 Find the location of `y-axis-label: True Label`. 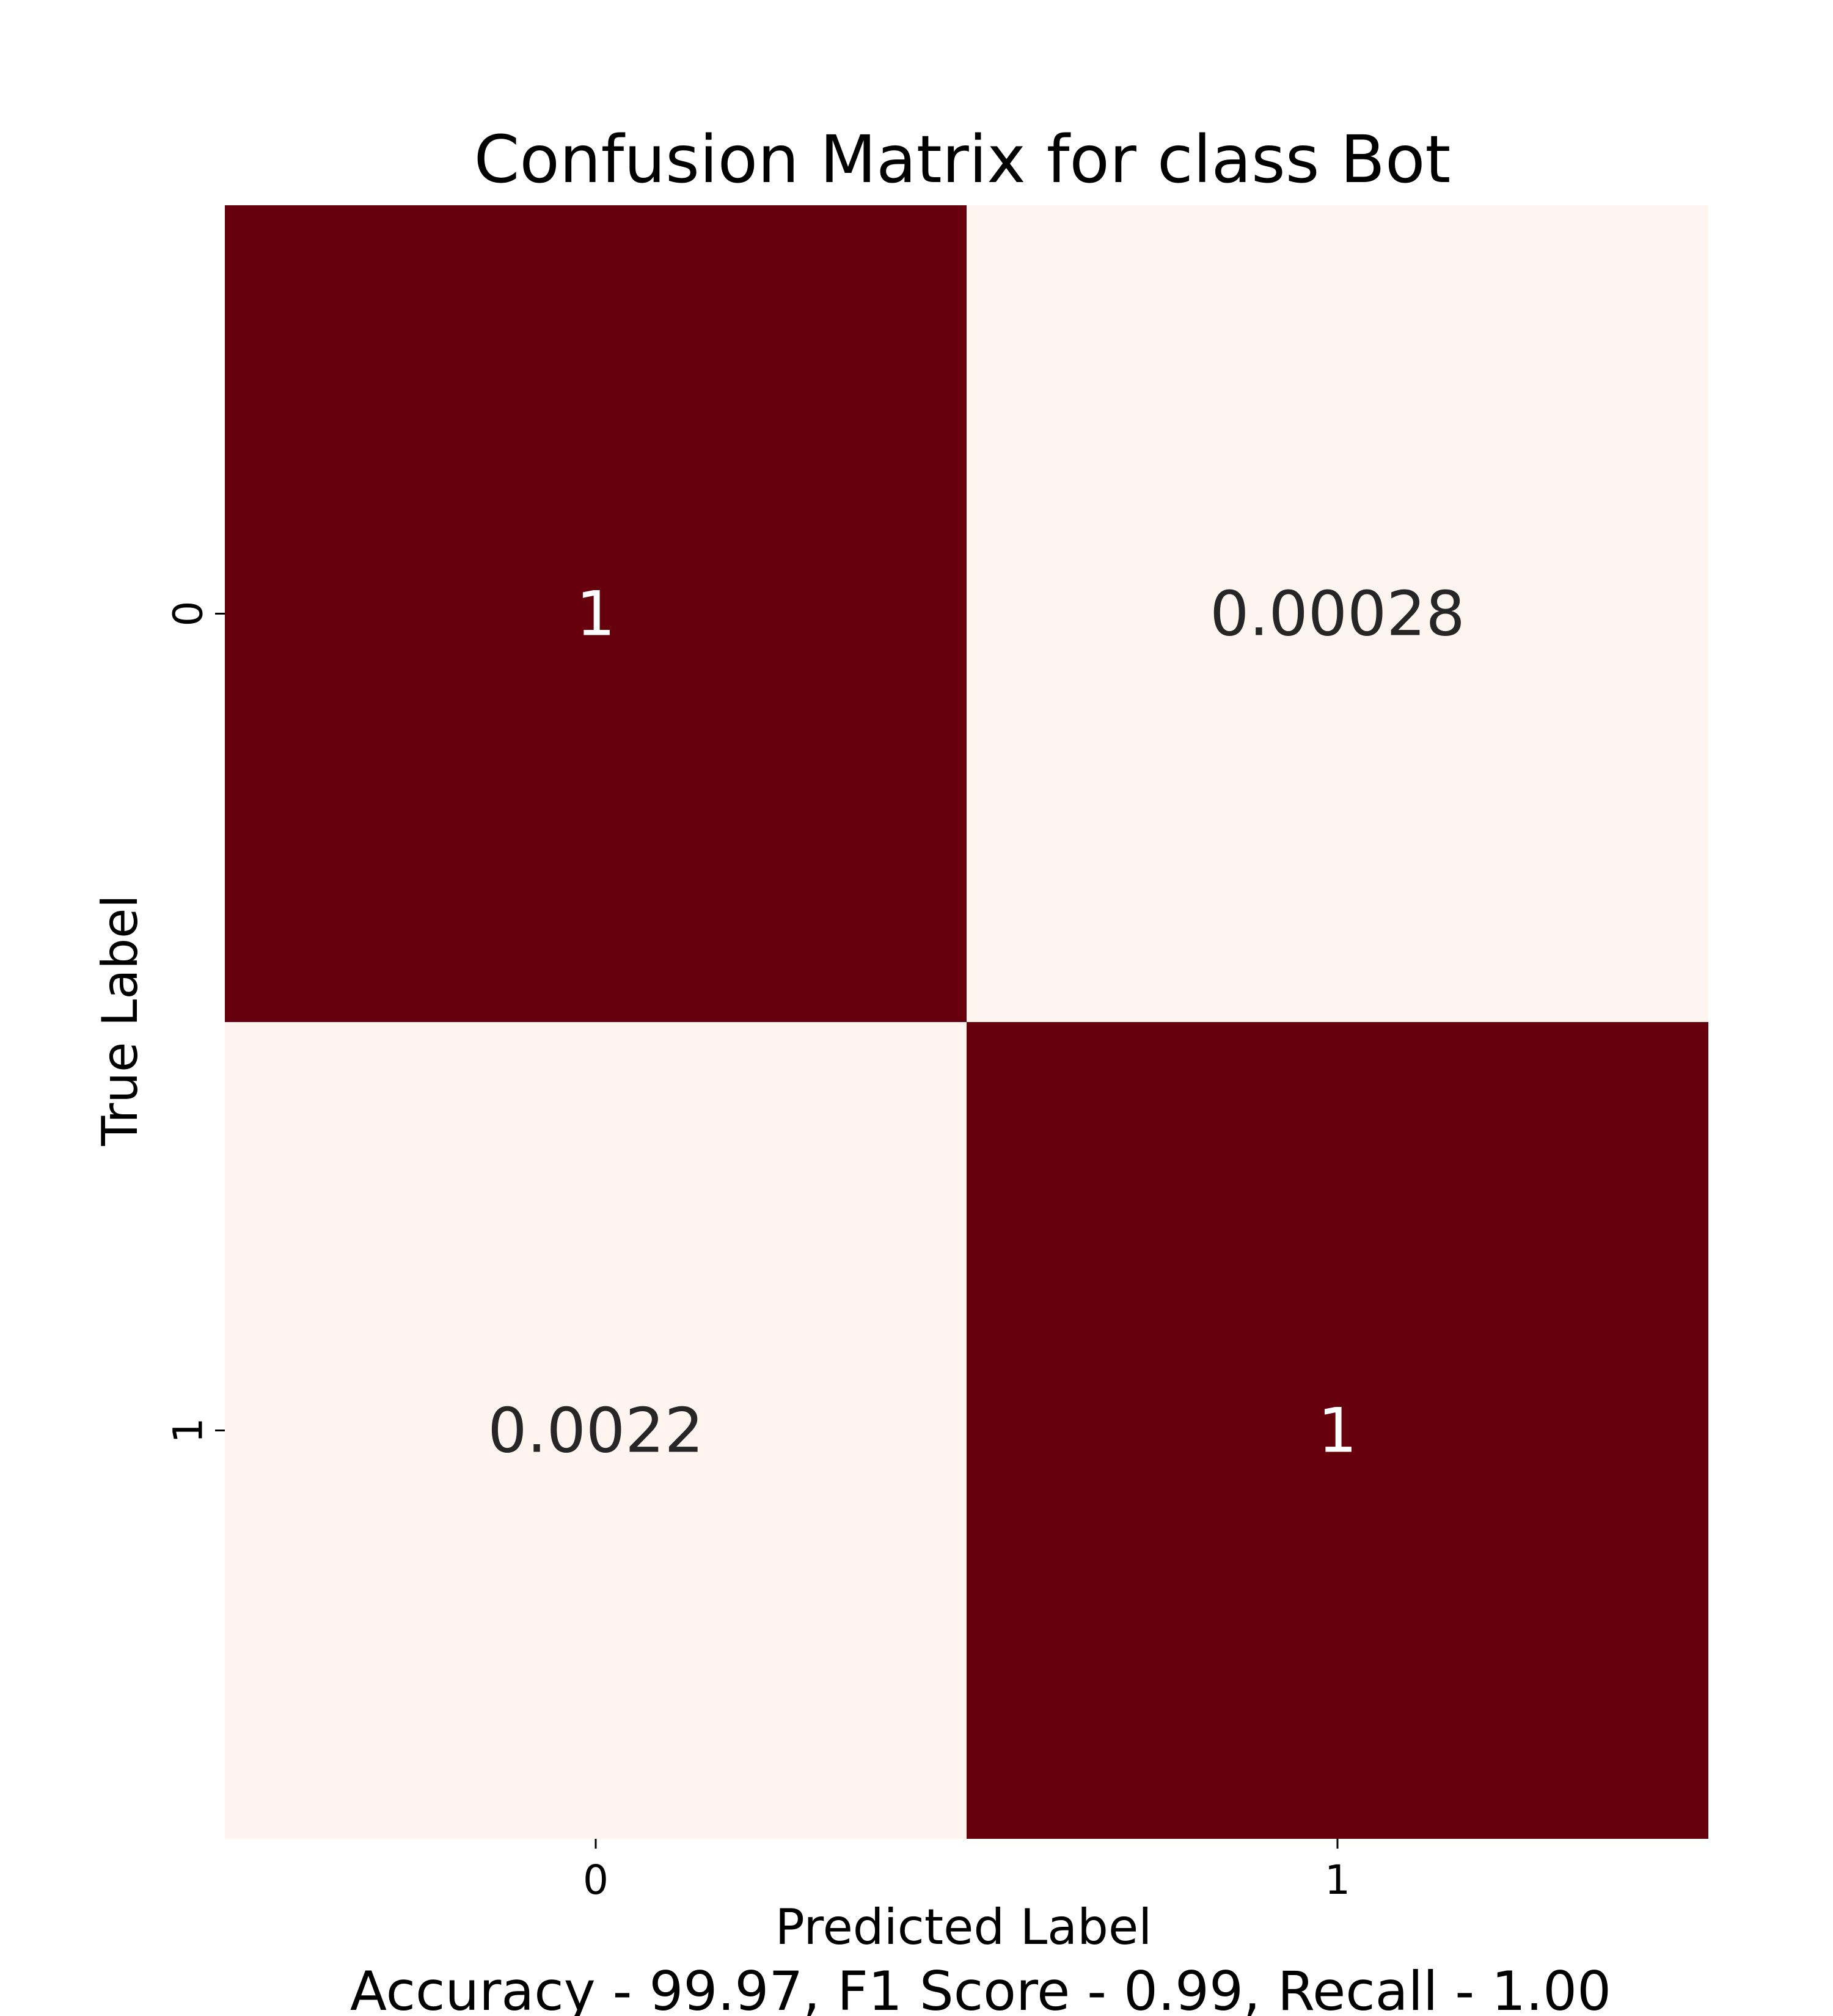

y-axis-label: True Label is located at coordinates (120, 1020).